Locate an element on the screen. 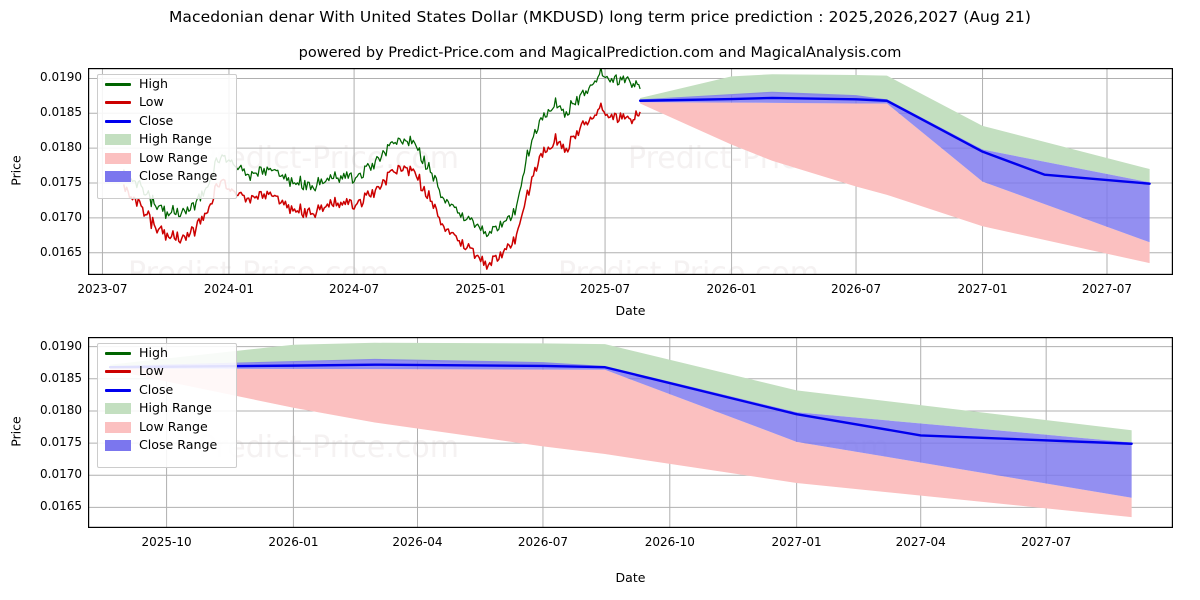 The width and height of the screenshot is (1200, 600). x-axis-tick: 2025-07 is located at coordinates (605, 289).